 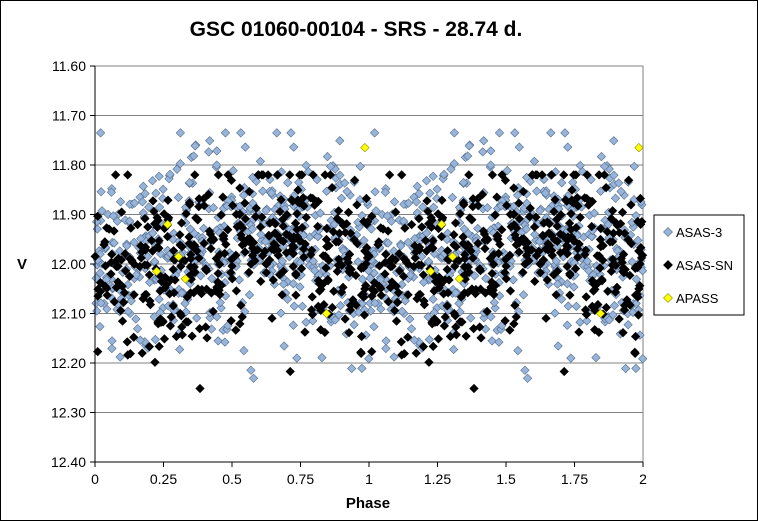 I want to click on legend-marker, so click(x=668, y=232).